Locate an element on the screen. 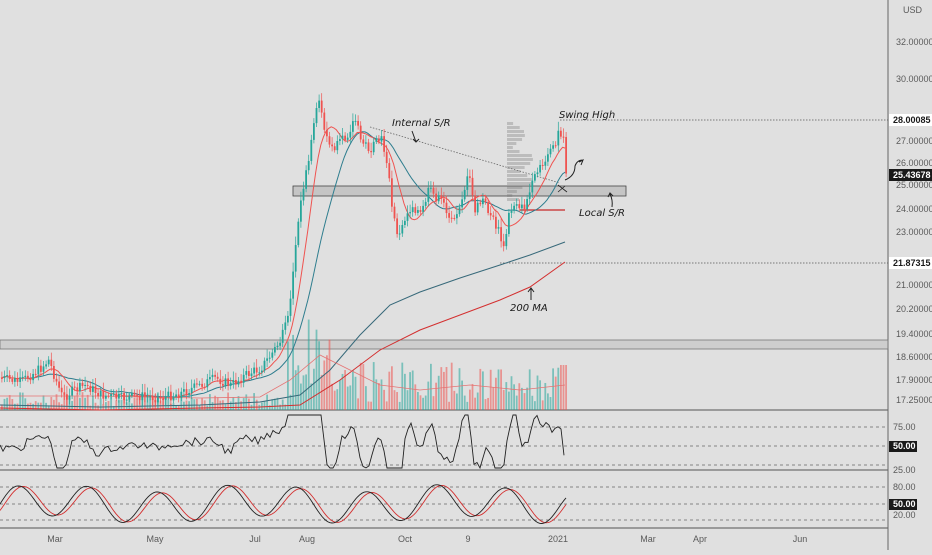  stoch-k-line is located at coordinates (283, 504).